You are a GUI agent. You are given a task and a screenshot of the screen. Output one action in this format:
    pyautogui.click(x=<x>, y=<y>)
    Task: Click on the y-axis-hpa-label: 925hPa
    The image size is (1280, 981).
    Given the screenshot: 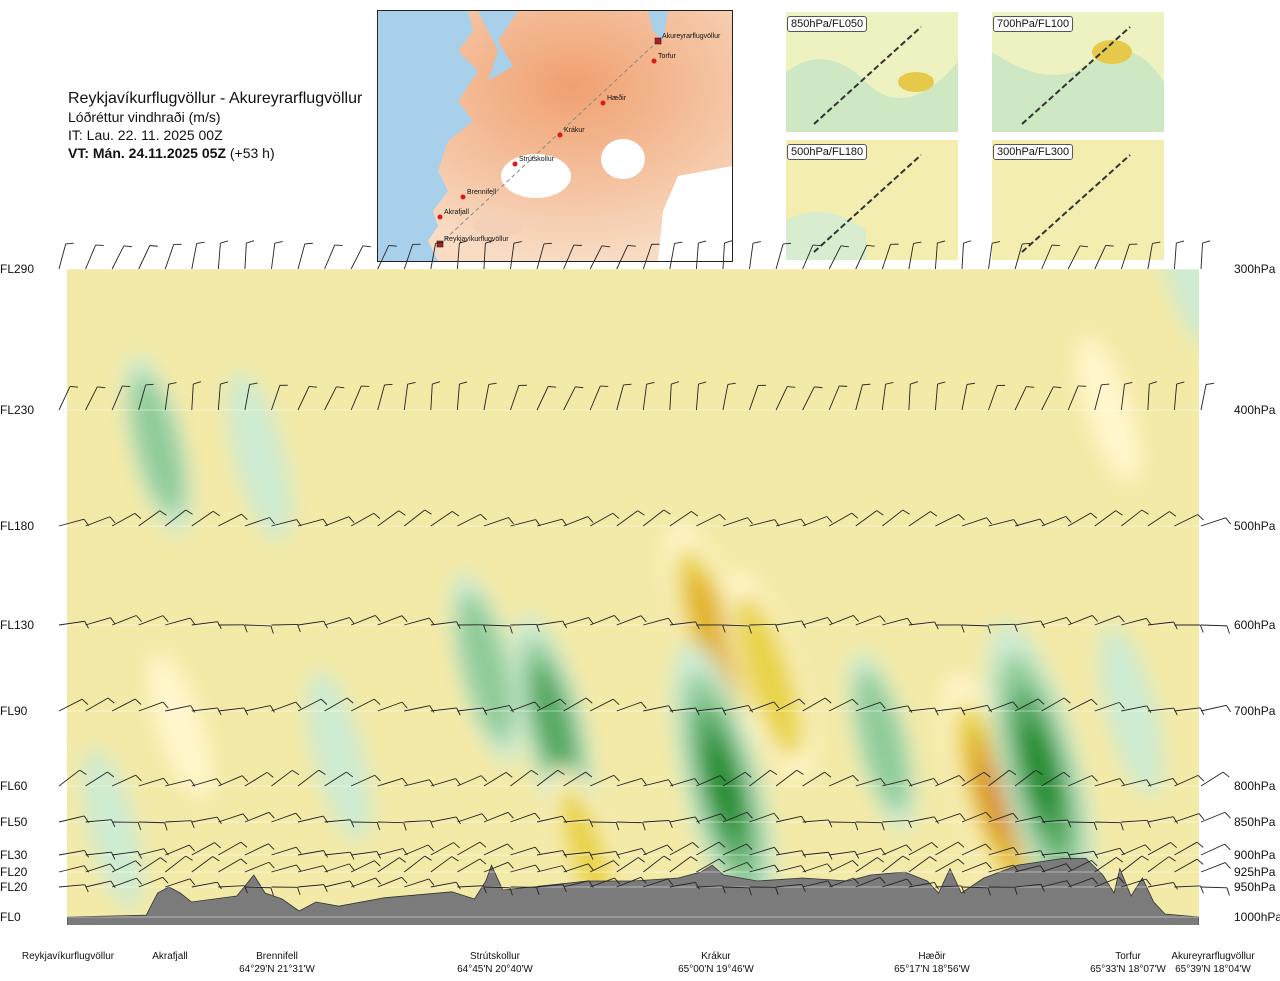 What is the action you would take?
    pyautogui.click(x=1255, y=872)
    